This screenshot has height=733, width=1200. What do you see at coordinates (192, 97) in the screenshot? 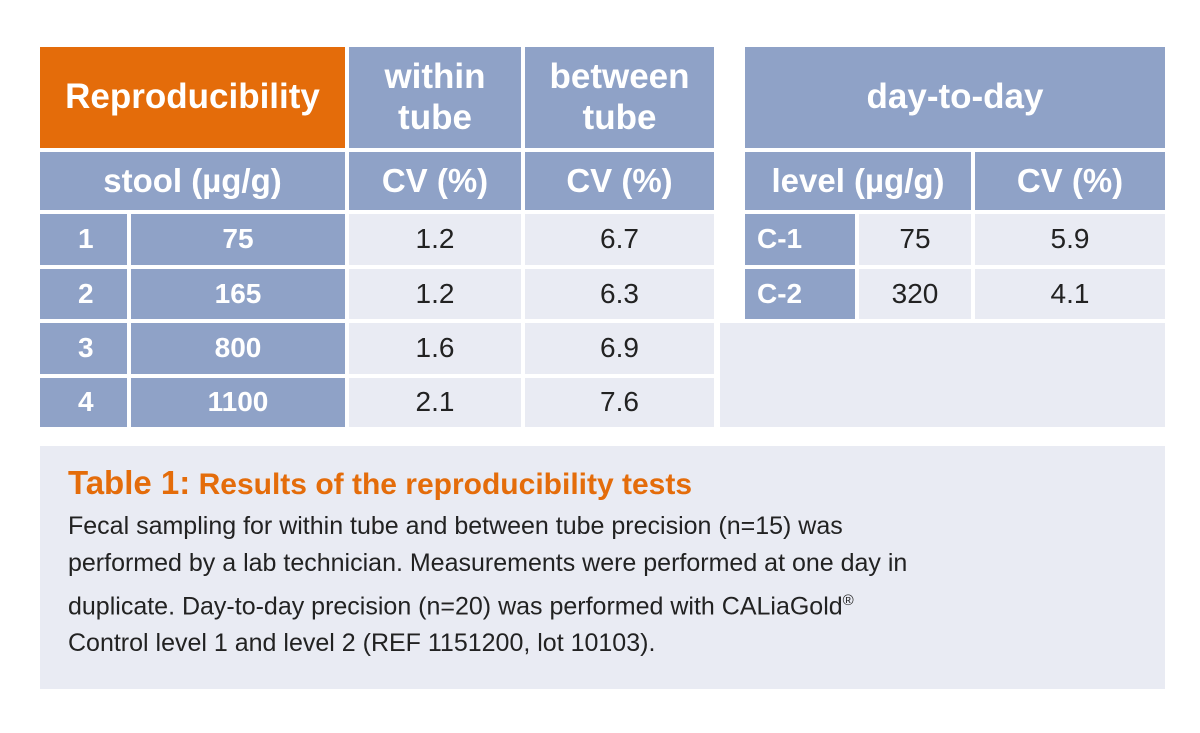
I see `reproducibility-header: Reproducibility` at bounding box center [192, 97].